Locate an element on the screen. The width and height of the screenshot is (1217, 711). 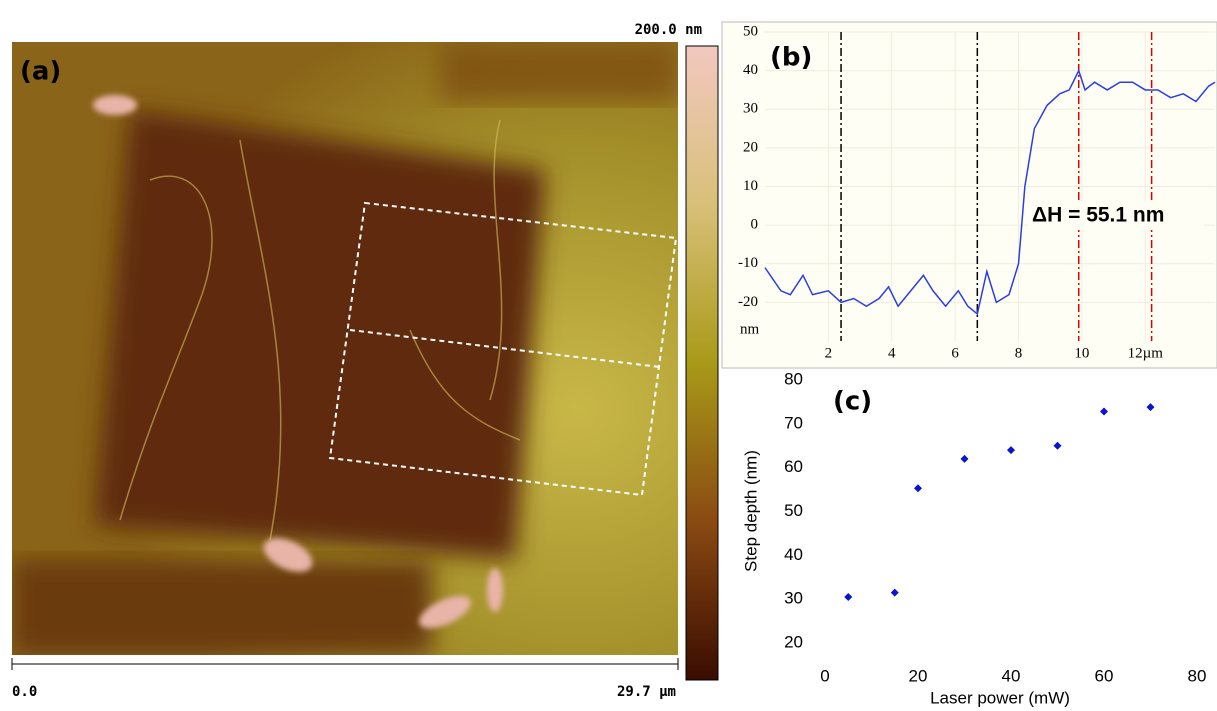
scale-bar is located at coordinates (345, 664).